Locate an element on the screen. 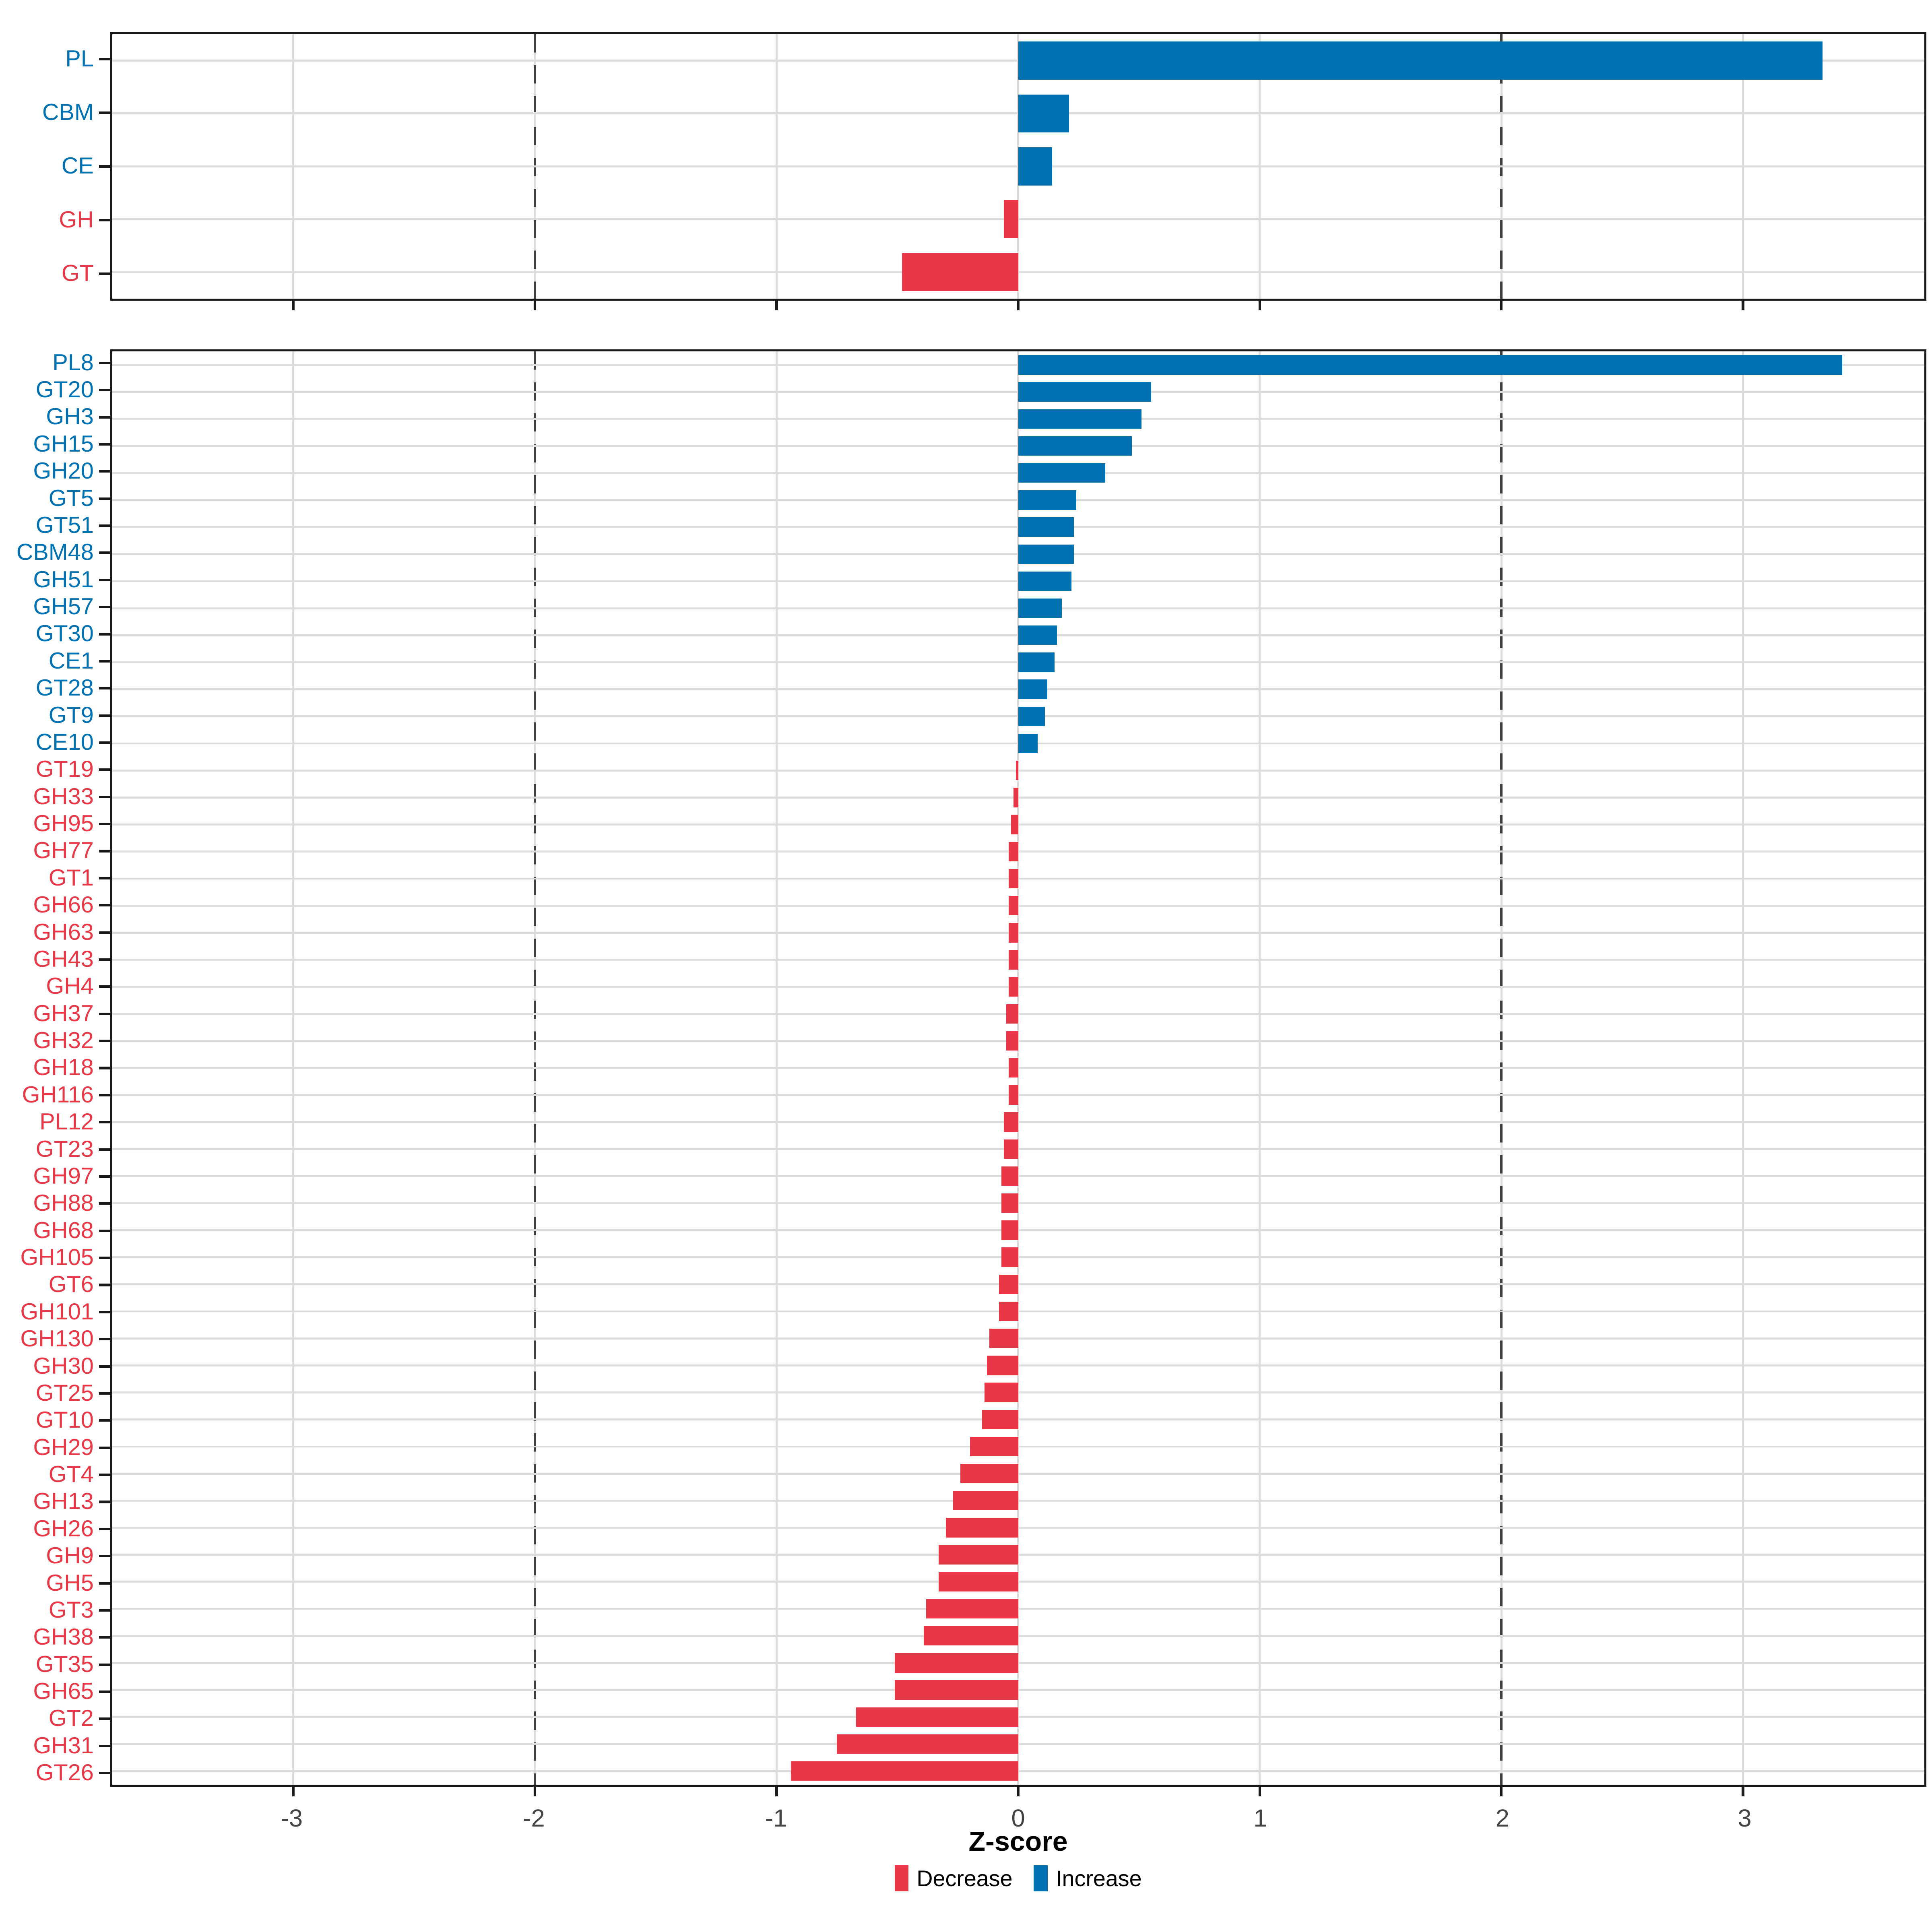 Image resolution: width=1932 pixels, height=1932 pixels. y-axis-label: GT9 is located at coordinates (71, 715).